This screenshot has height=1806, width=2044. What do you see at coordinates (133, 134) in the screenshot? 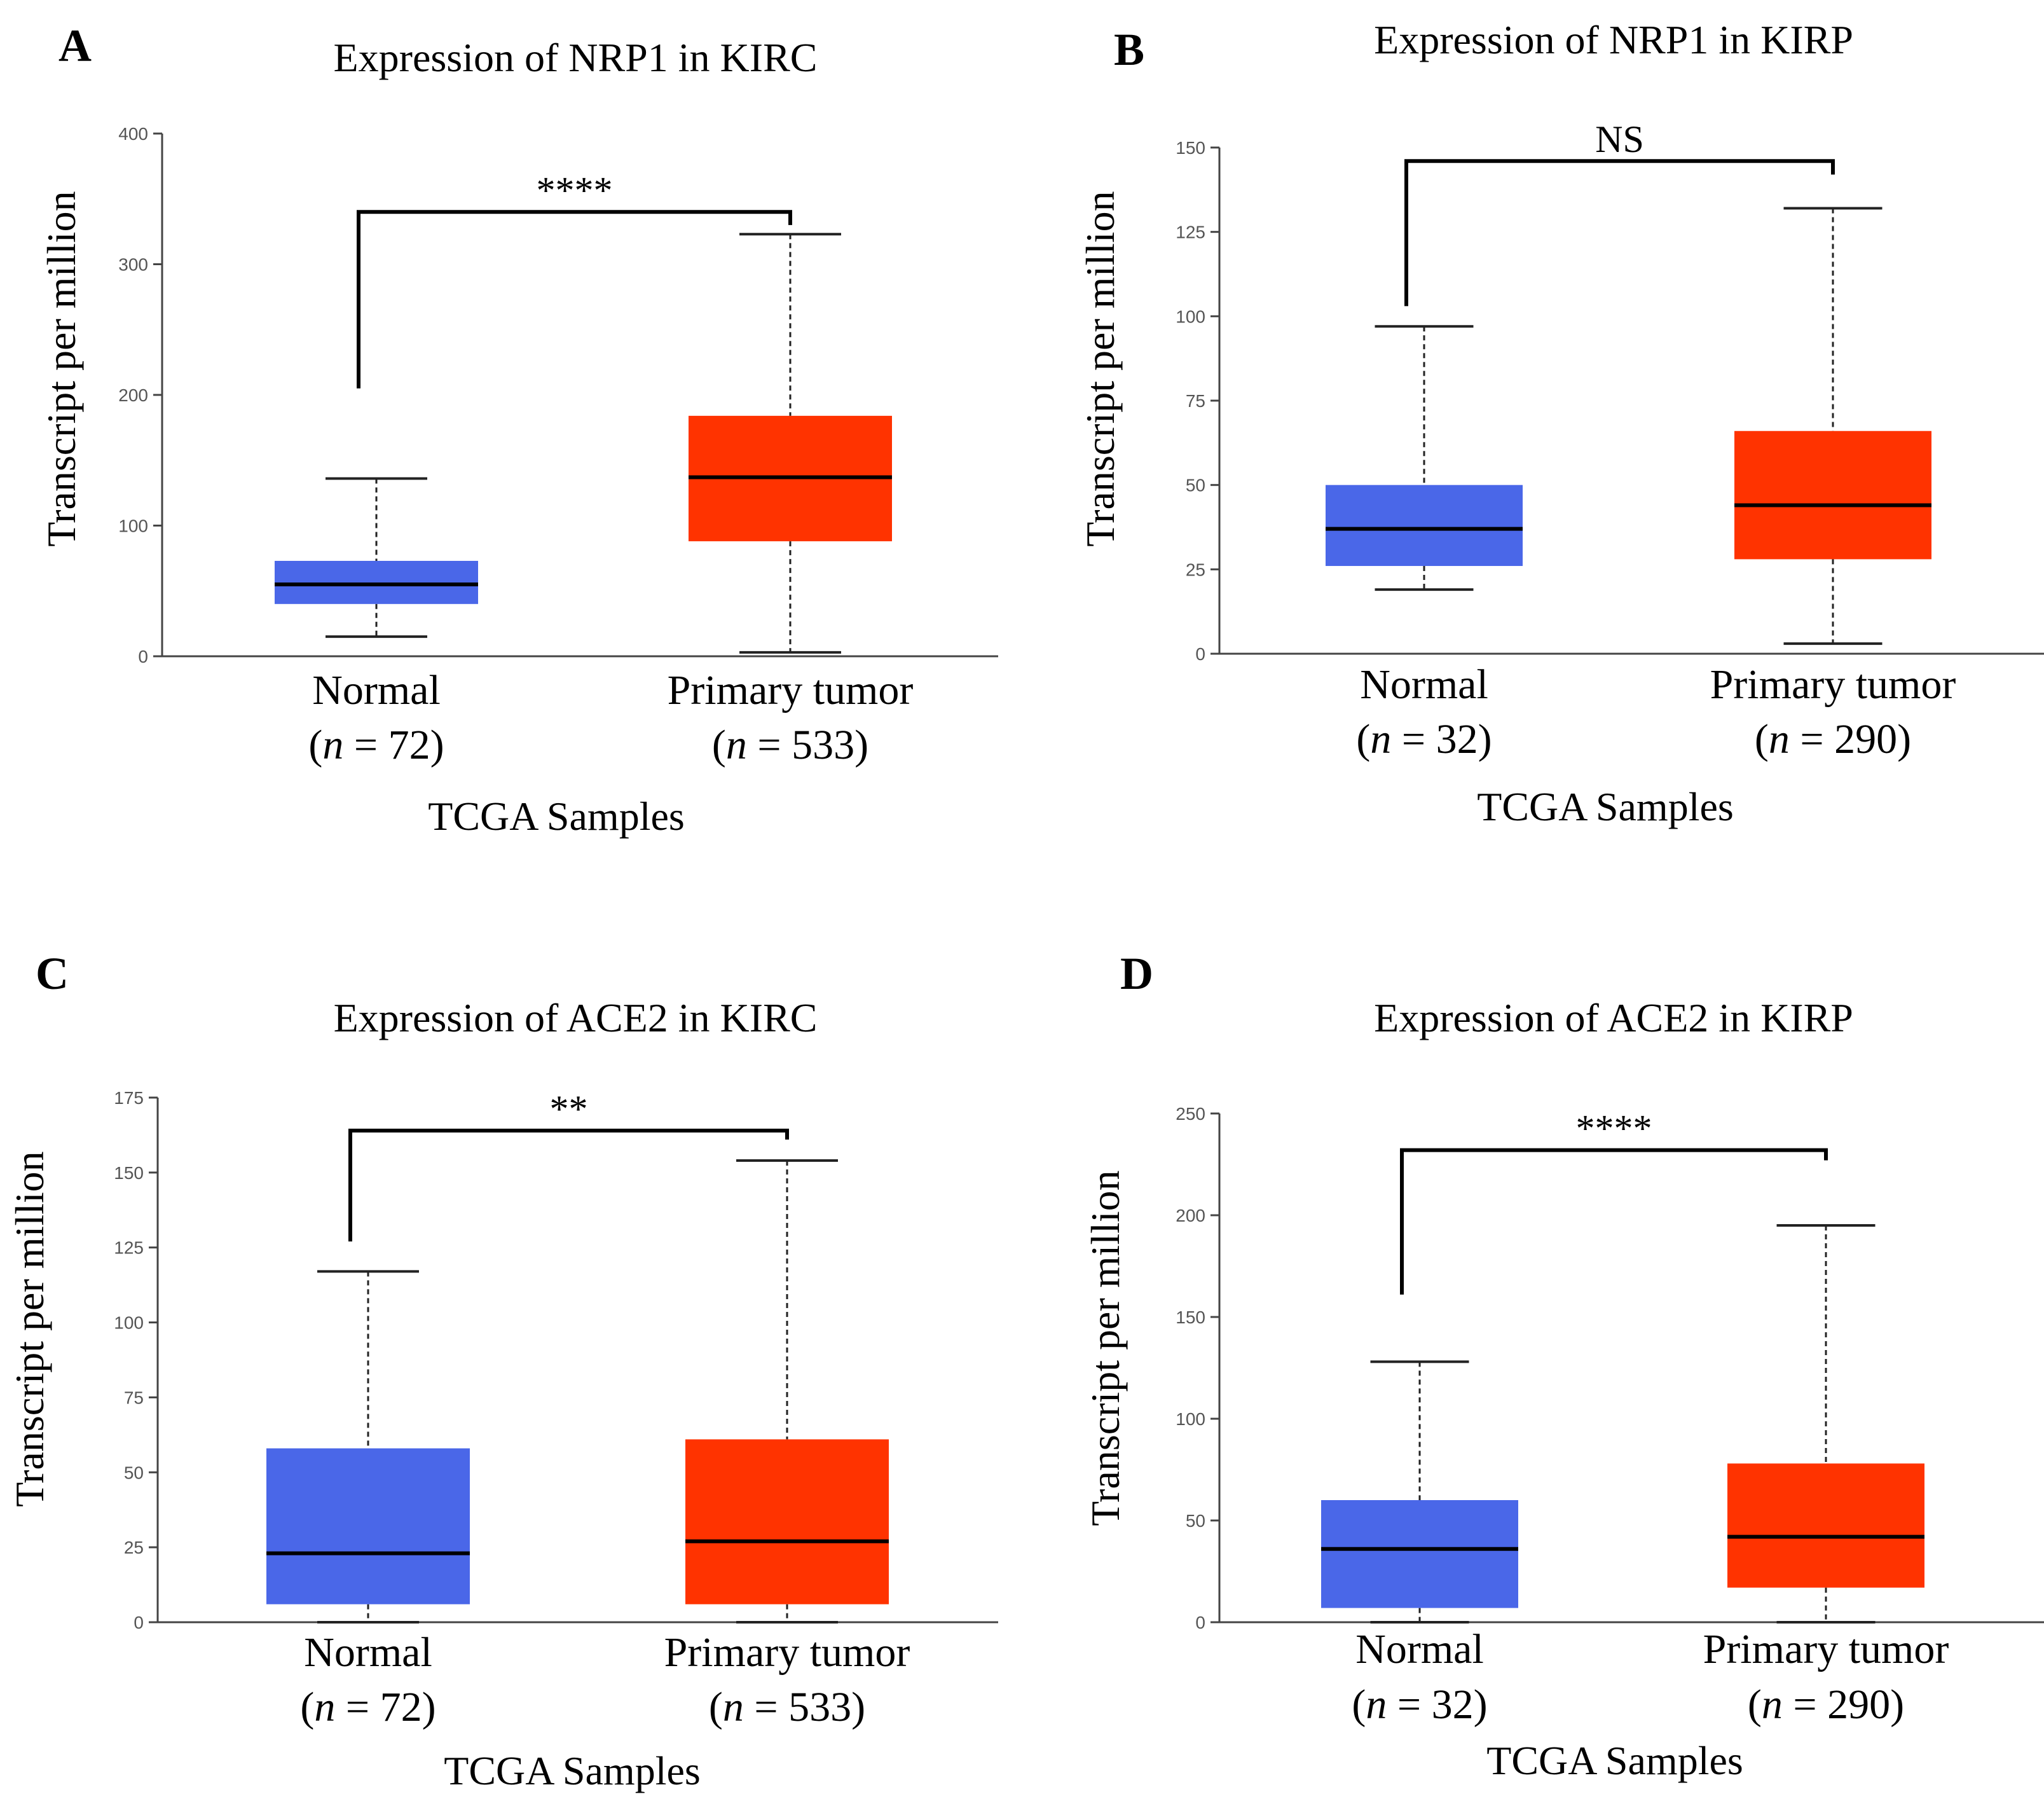
I see `y-tick-label: 400` at bounding box center [133, 134].